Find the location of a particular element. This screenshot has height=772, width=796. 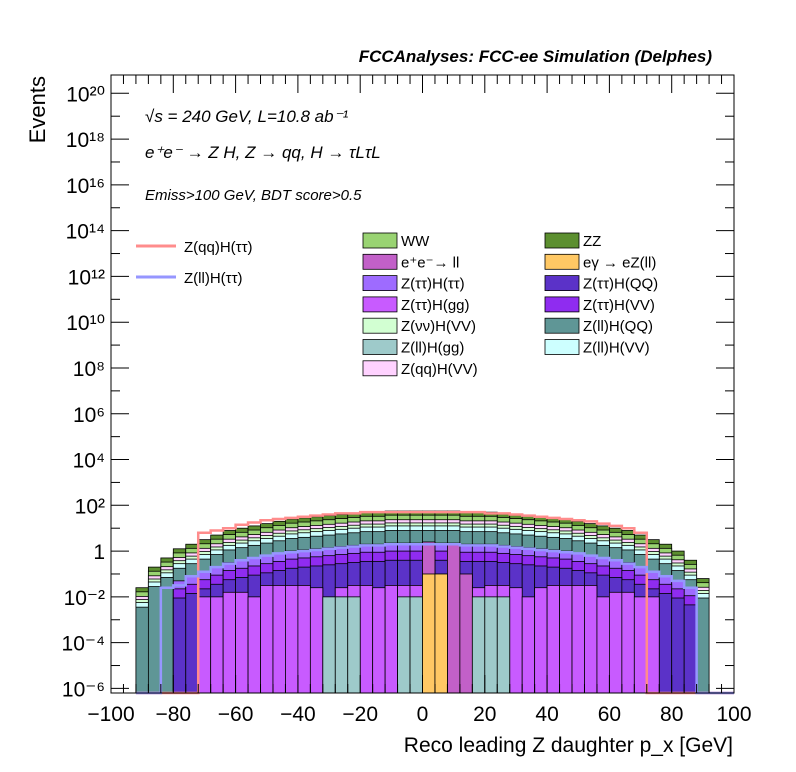

legend-swatch-ee-ll is located at coordinates (380, 261).